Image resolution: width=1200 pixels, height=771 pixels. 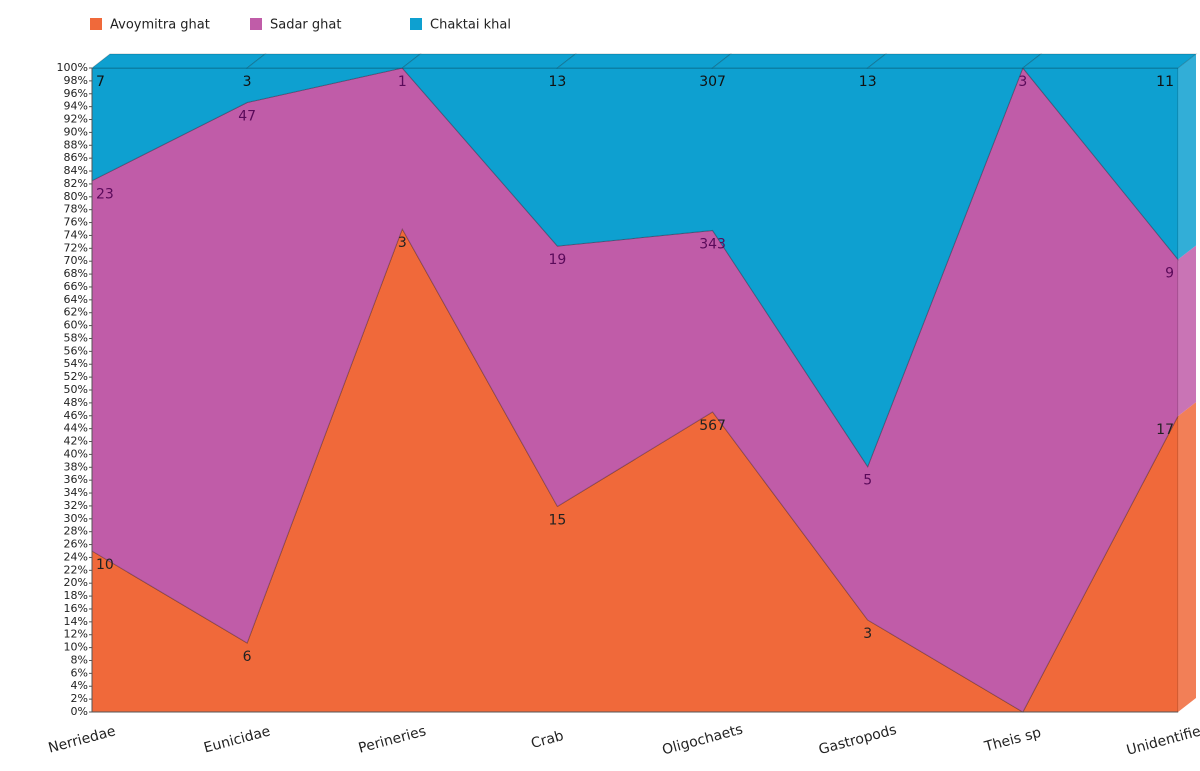 I want to click on y-tick-label: 66%, so click(x=76, y=286).